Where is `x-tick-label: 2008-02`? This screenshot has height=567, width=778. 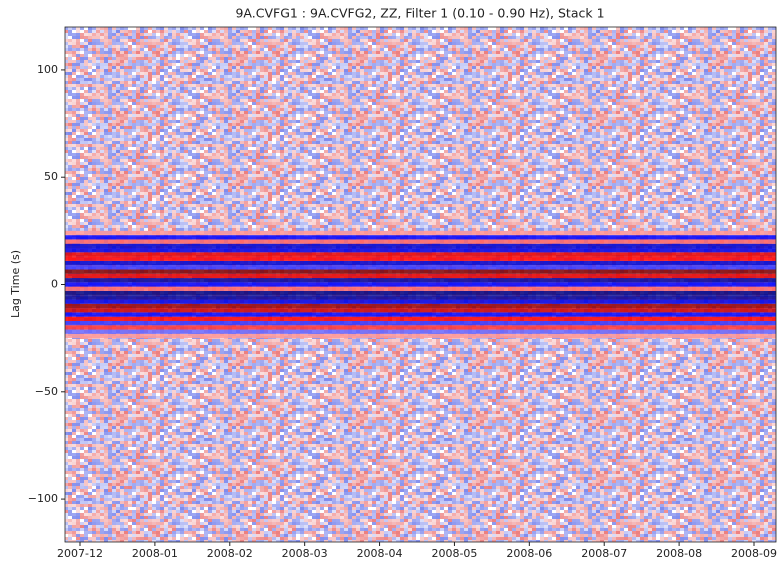
x-tick-label: 2008-02 is located at coordinates (230, 553).